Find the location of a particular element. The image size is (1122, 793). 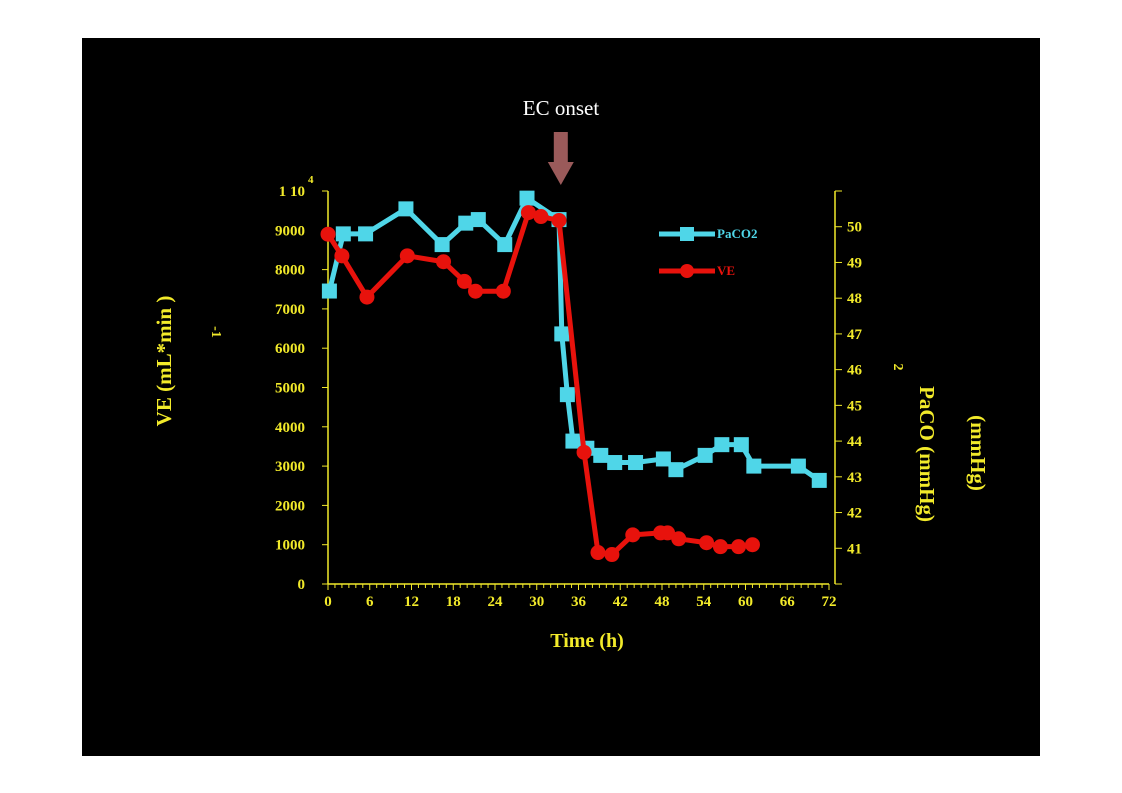

right-y-axis-label-units: (mmHg) is located at coordinates (978, 453).